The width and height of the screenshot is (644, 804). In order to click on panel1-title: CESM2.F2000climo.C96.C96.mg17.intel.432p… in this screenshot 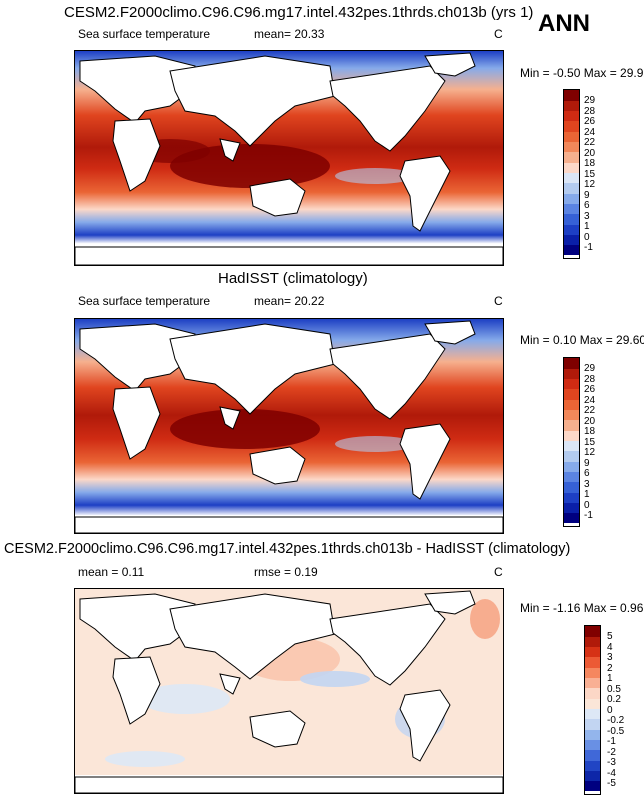, I will do `click(299, 12)`.